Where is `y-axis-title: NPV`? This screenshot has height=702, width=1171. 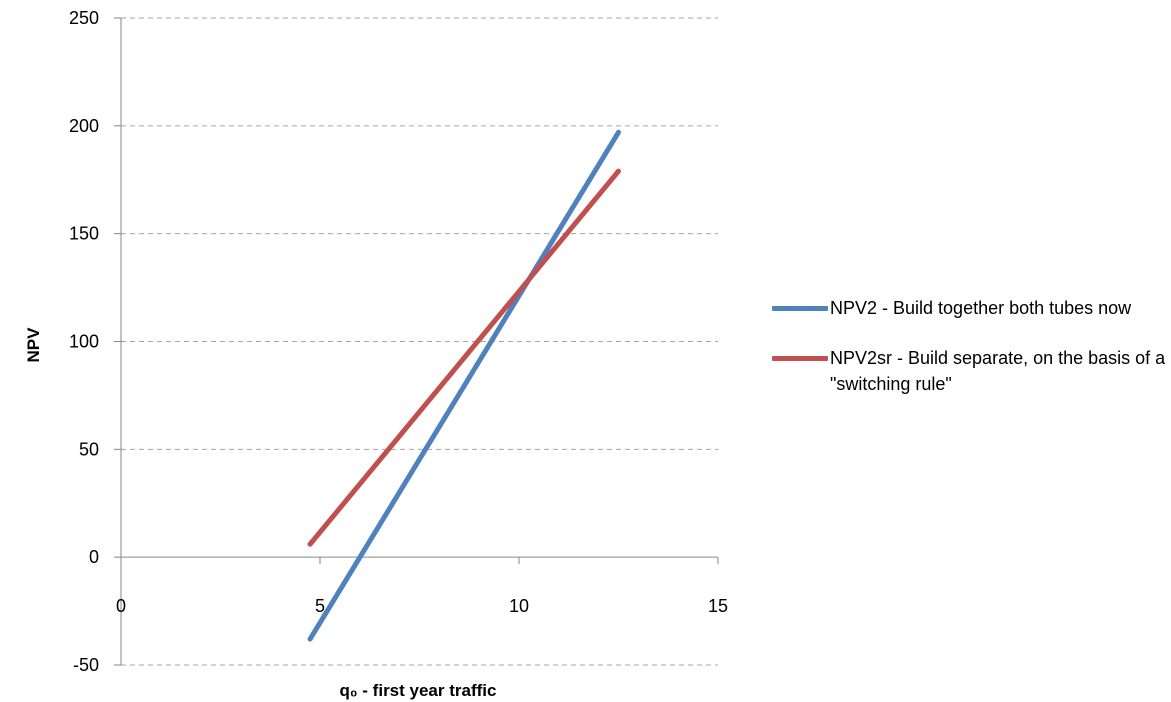
y-axis-title: NPV is located at coordinates (33, 345).